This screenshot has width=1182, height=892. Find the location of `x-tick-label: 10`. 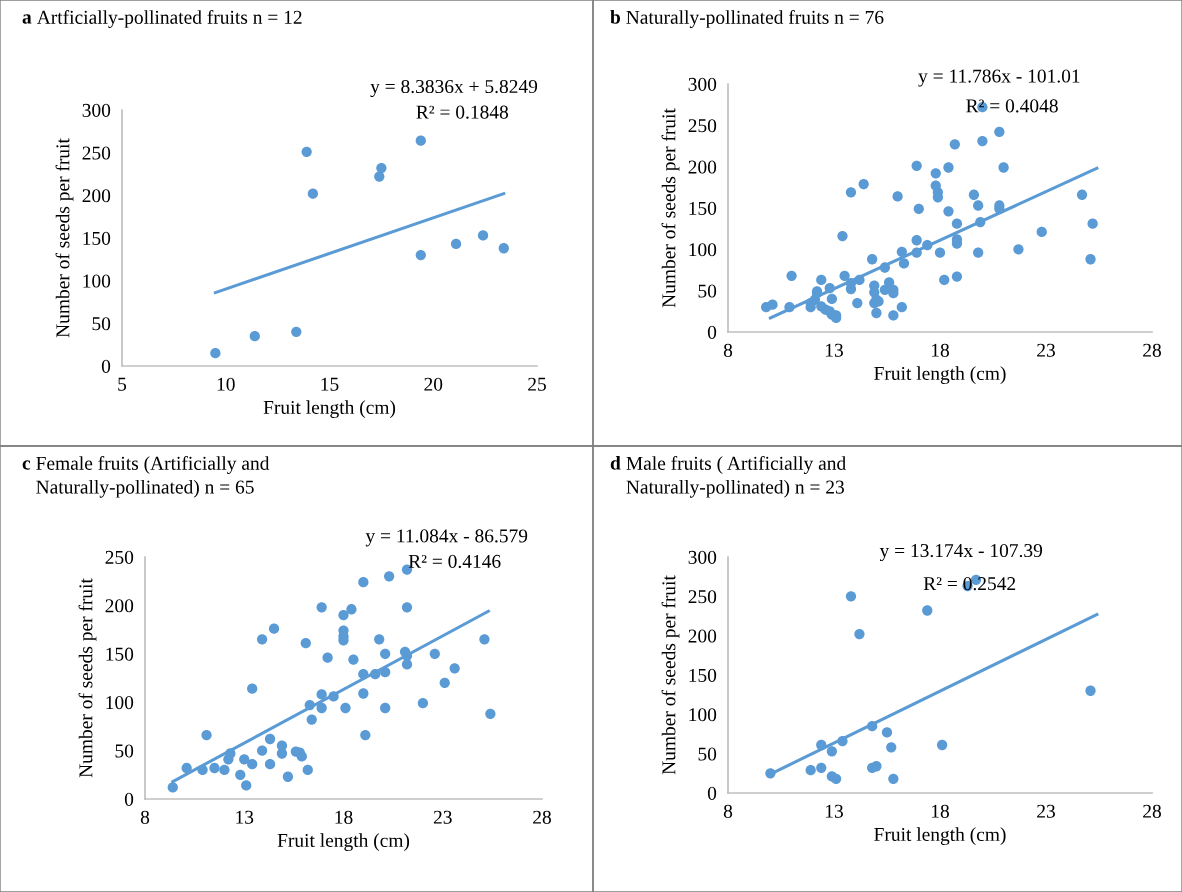

x-tick-label: 10 is located at coordinates (226, 384).